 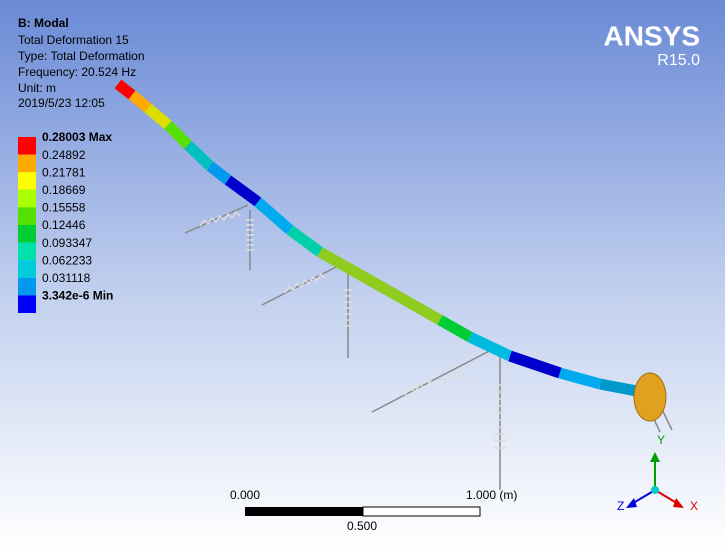 What do you see at coordinates (37, 88) in the screenshot?
I see `info-line: Unit: m` at bounding box center [37, 88].